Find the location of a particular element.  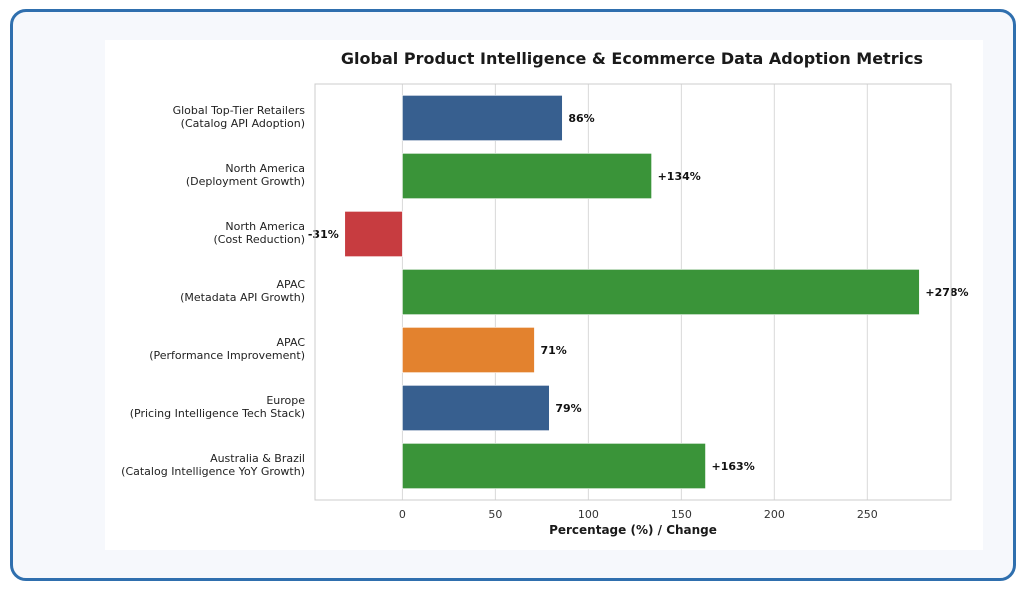

x-tick-label: 200 is located at coordinates (774, 514).